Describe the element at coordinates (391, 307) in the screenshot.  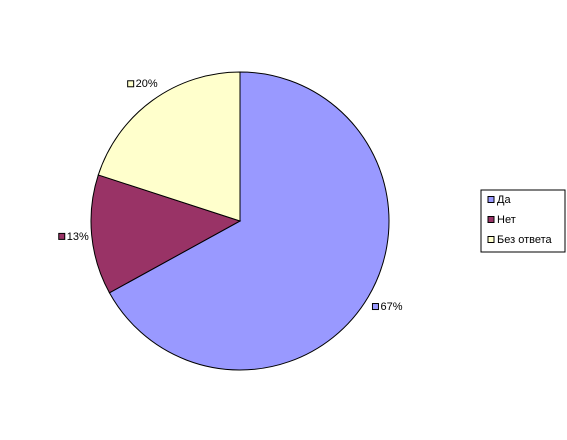
I see `data-label: 67%` at that location.